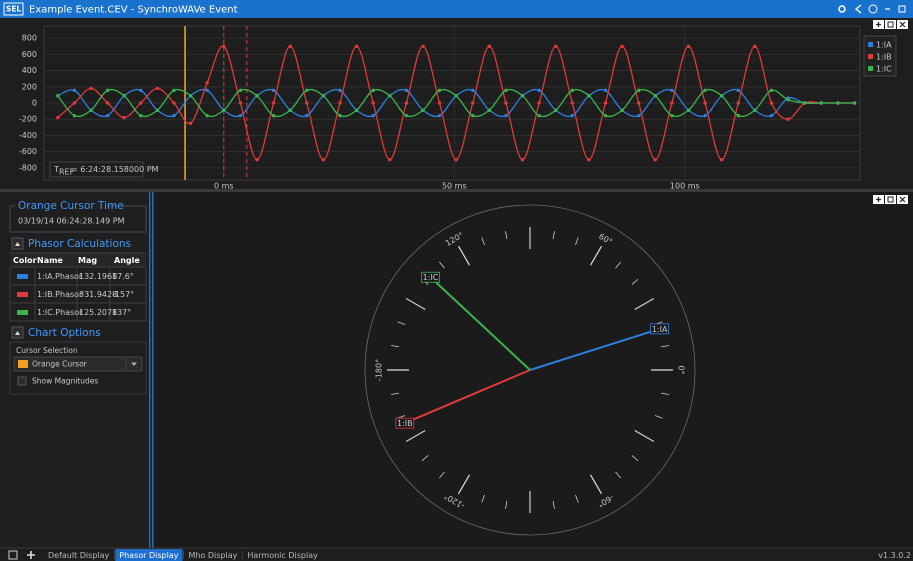  Describe the element at coordinates (224, 186) in the screenshot. I see `x-tick-label: 0 ms` at that location.